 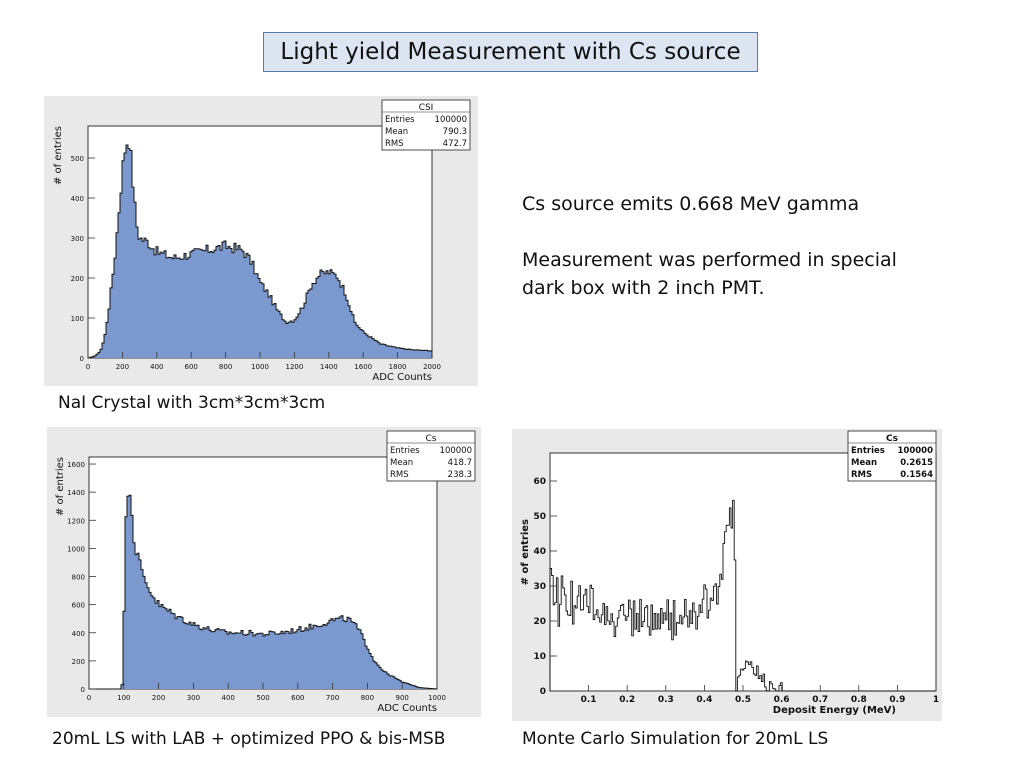 What do you see at coordinates (743, 572) in the screenshot?
I see `chart-mc-frame` at bounding box center [743, 572].